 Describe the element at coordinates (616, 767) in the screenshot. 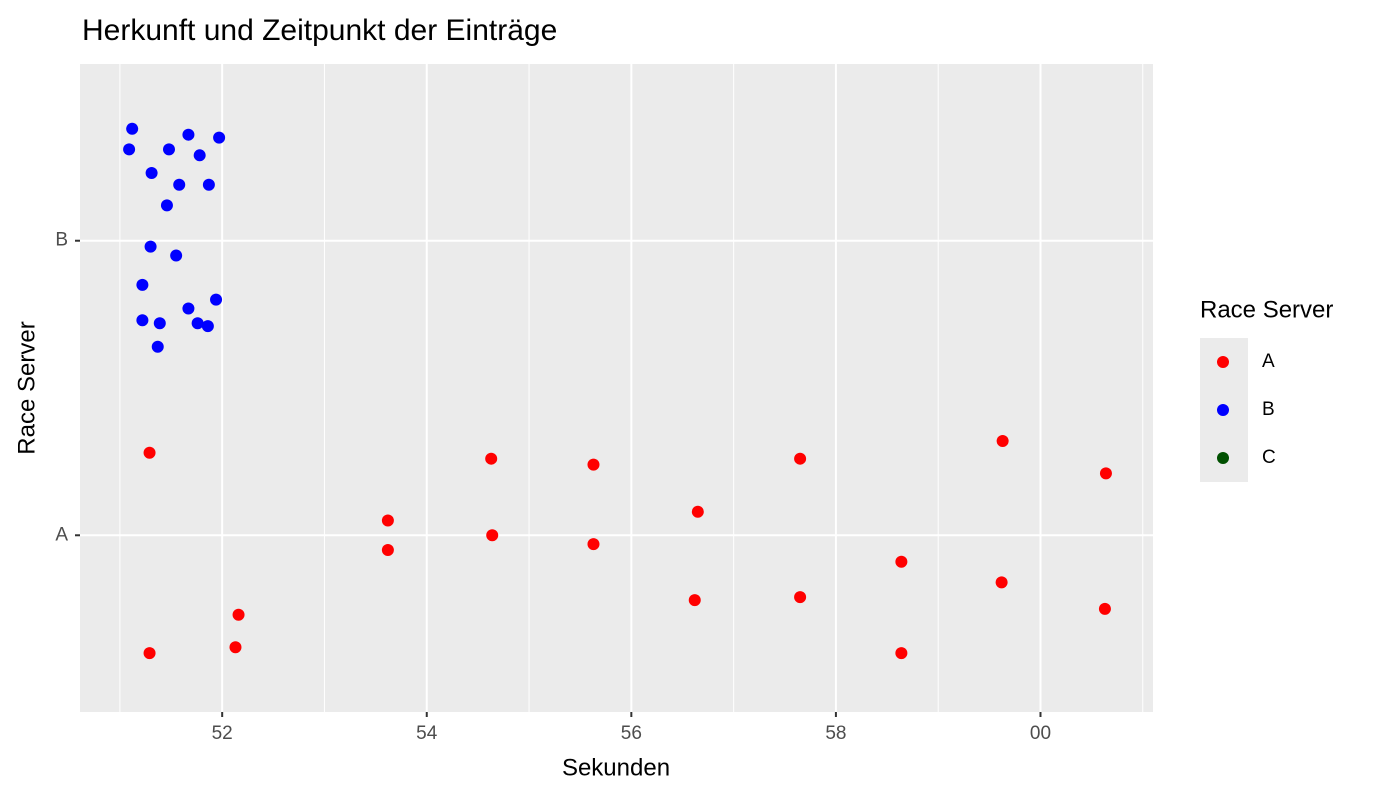

I see `x-axis-title: Sekunden` at that location.